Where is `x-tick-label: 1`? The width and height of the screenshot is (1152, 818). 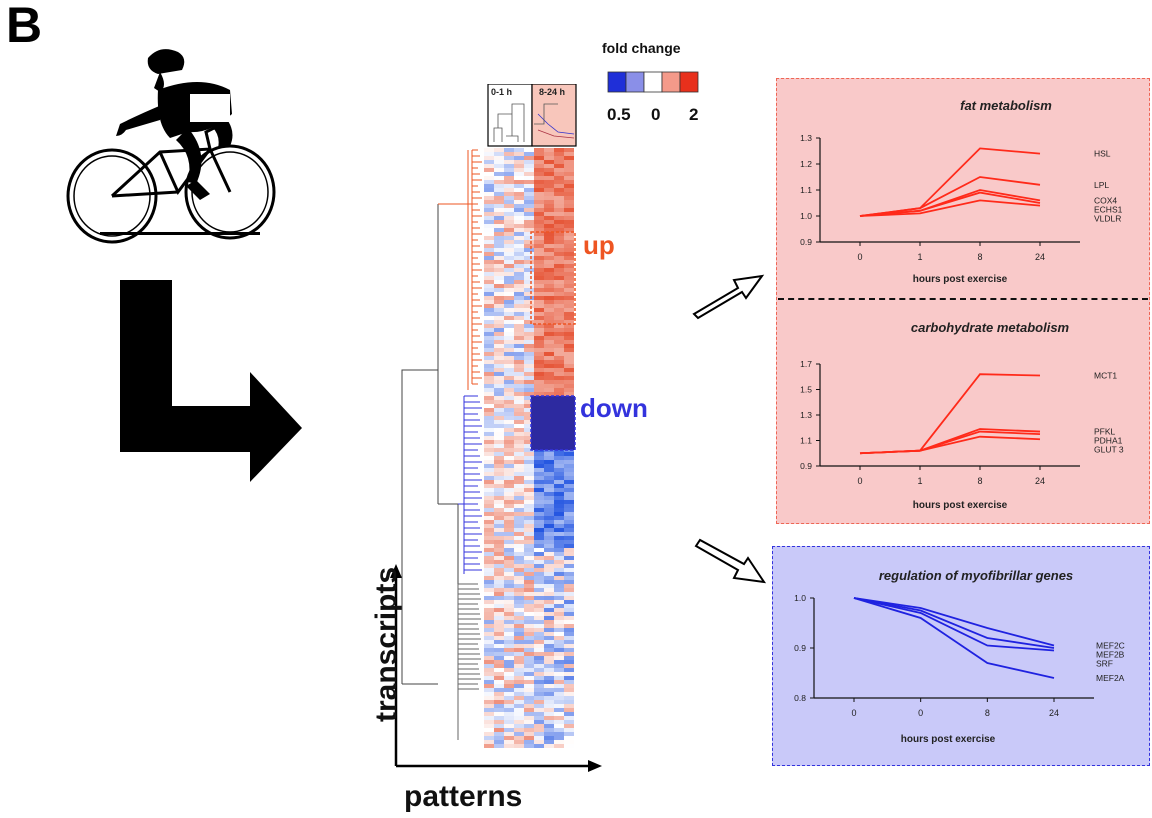 x-tick-label: 1 is located at coordinates (919, 481).